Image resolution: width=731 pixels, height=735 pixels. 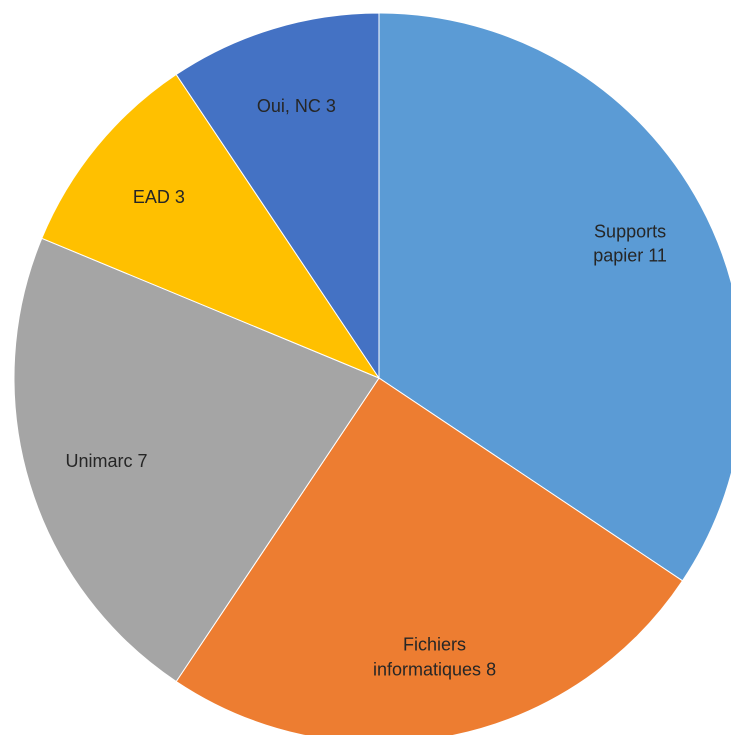 I want to click on slice-label: EAD 3, so click(x=159, y=197).